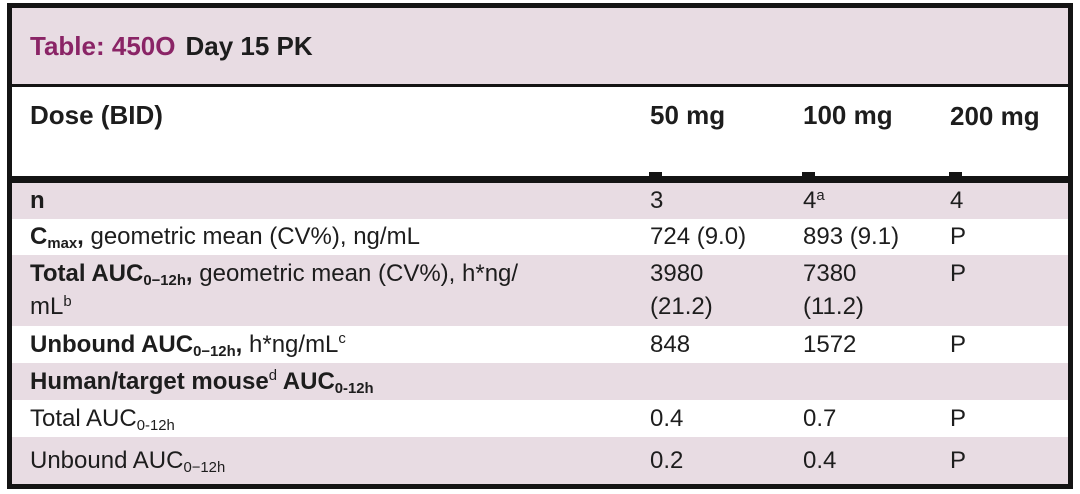 The width and height of the screenshot is (1080, 494). I want to click on table-row-n: n 3 4a 4, so click(540, 201).